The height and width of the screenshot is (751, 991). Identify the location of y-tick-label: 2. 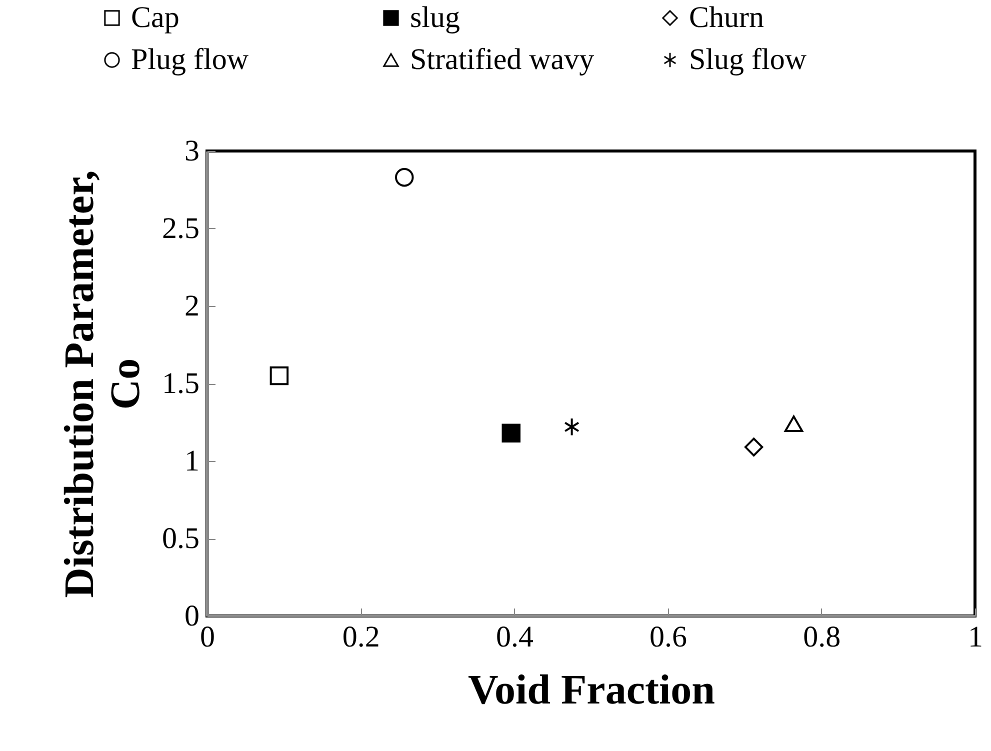
(192, 306).